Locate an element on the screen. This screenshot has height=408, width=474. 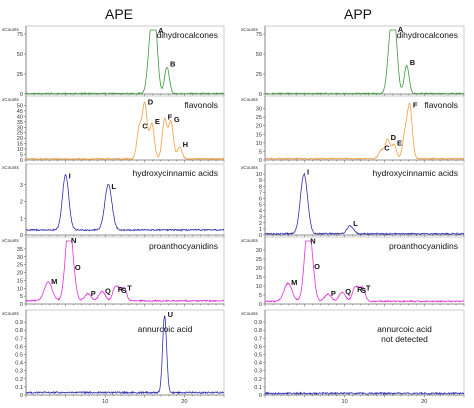
y-tick-label: 0.2 is located at coordinates (258, 380).